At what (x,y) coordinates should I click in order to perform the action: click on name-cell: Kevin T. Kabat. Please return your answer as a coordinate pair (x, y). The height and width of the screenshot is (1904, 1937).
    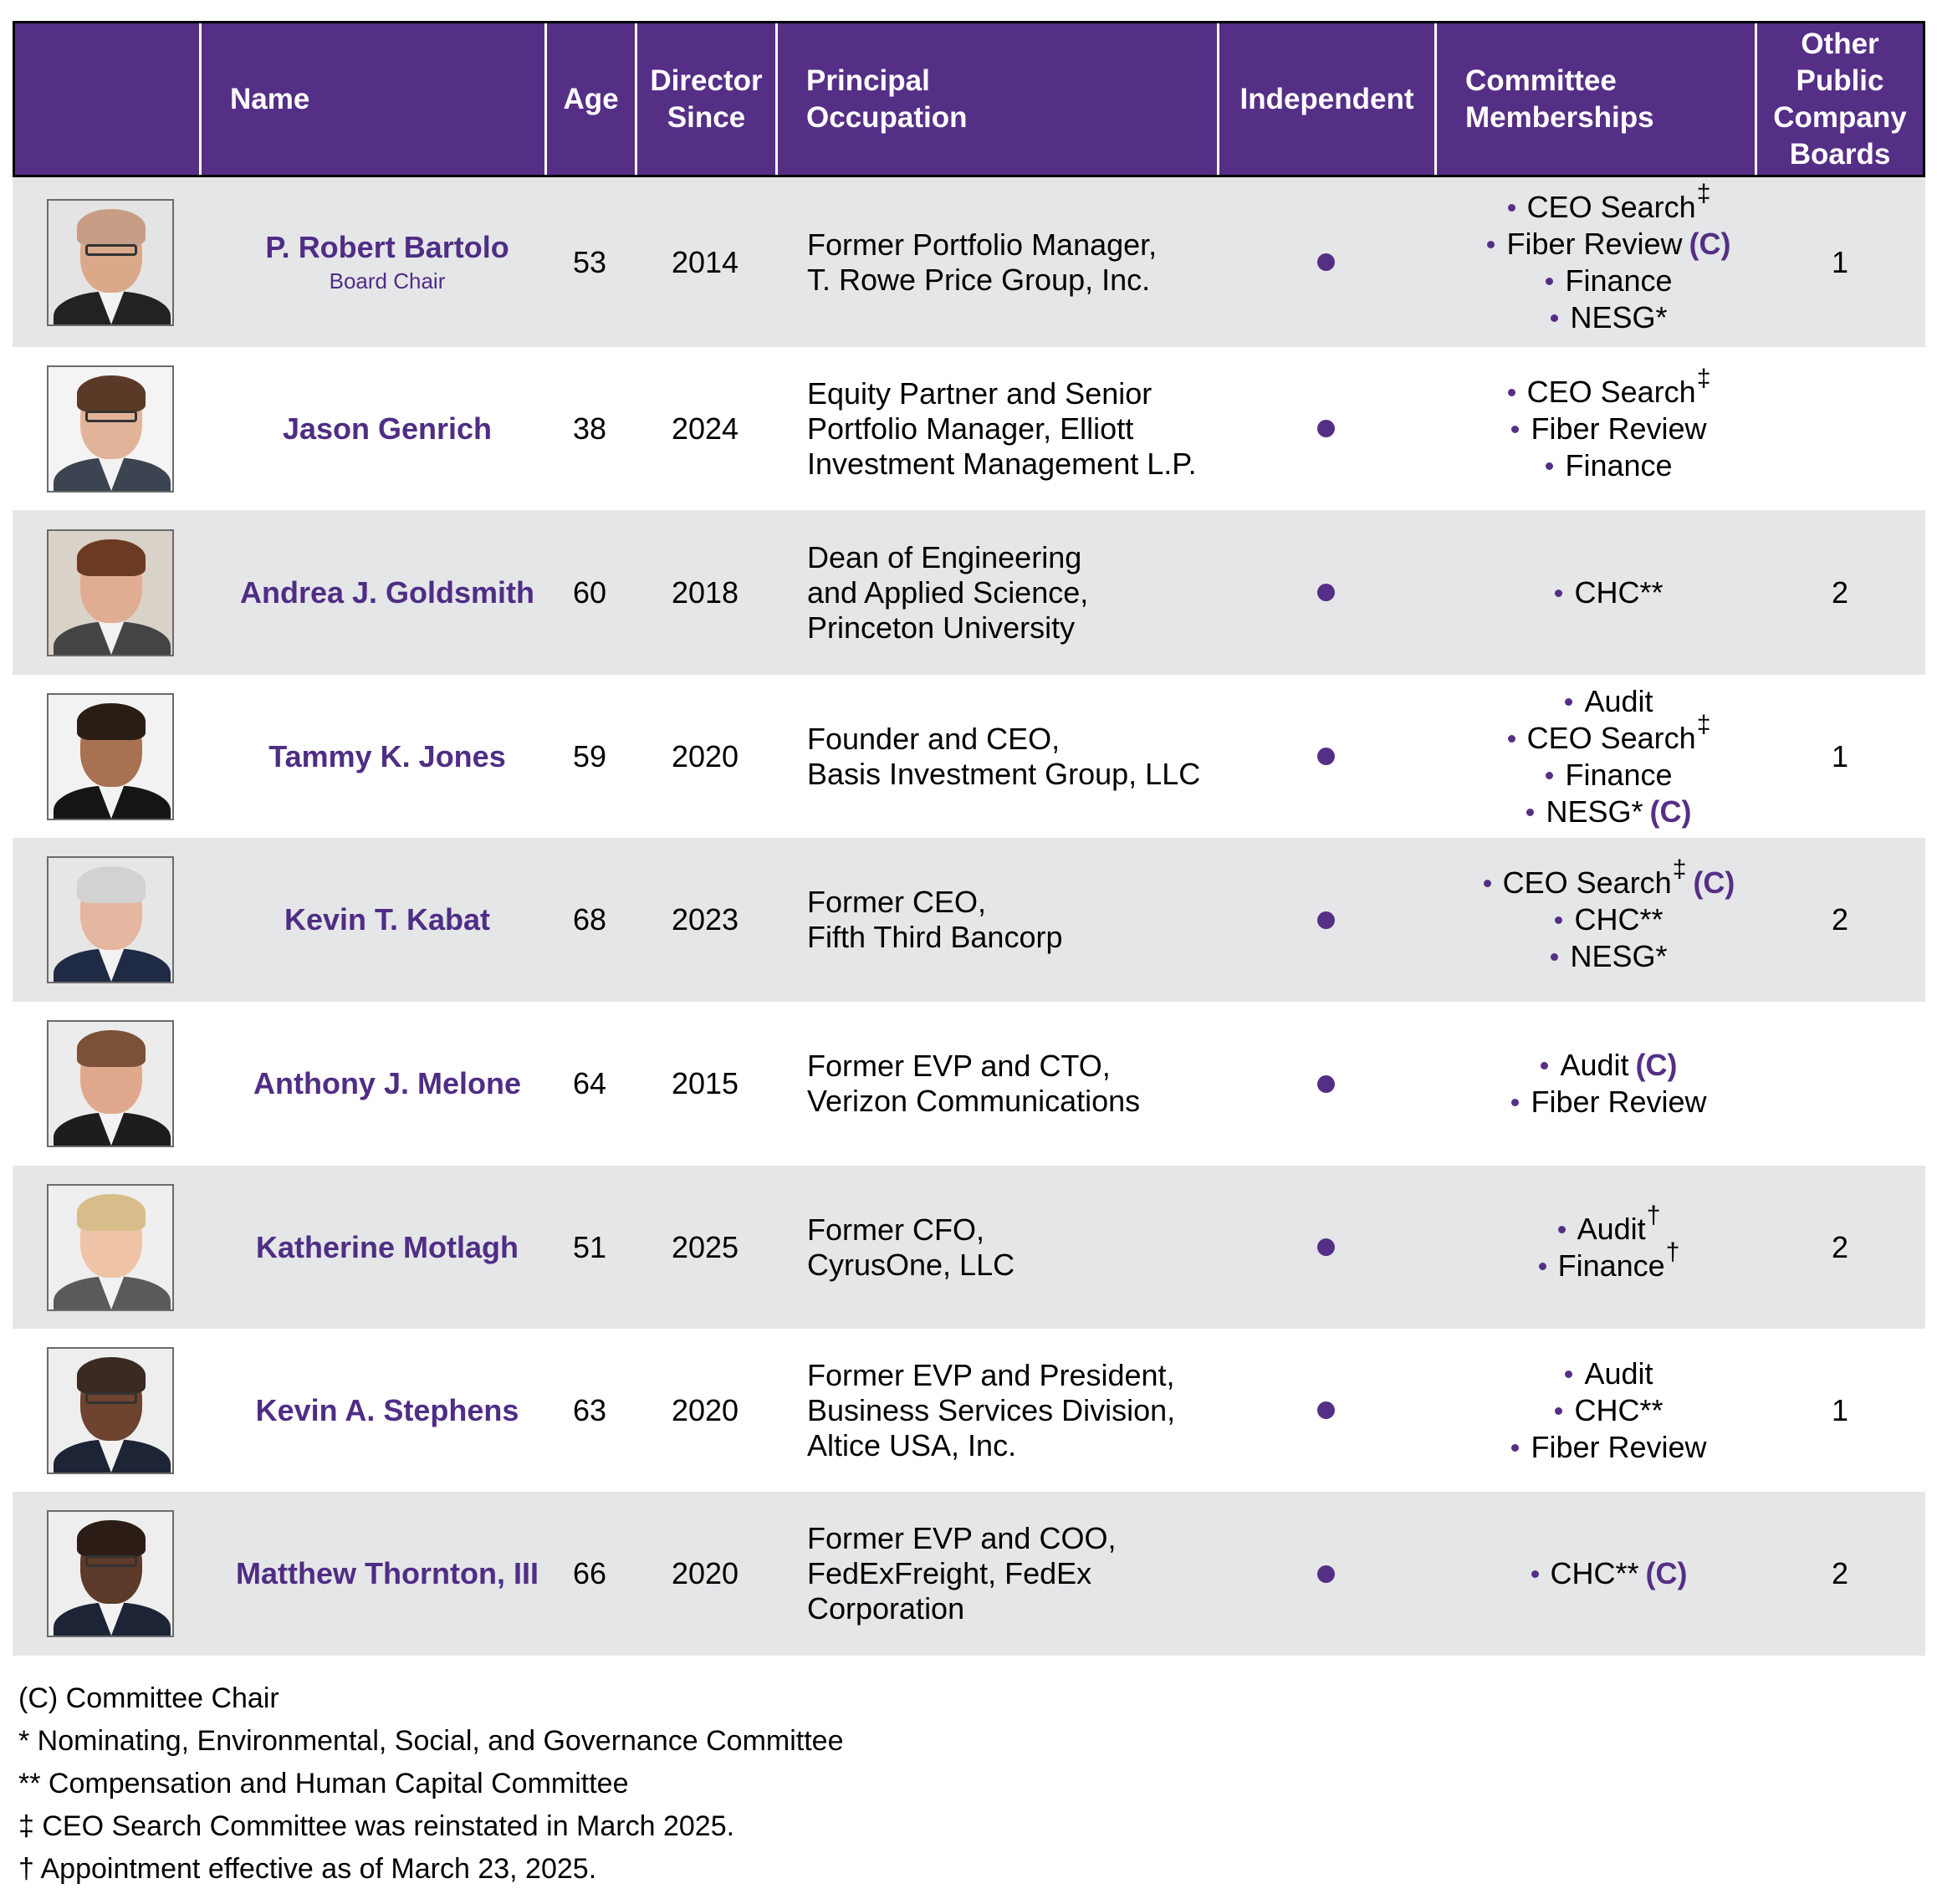
    Looking at the image, I should click on (371, 920).